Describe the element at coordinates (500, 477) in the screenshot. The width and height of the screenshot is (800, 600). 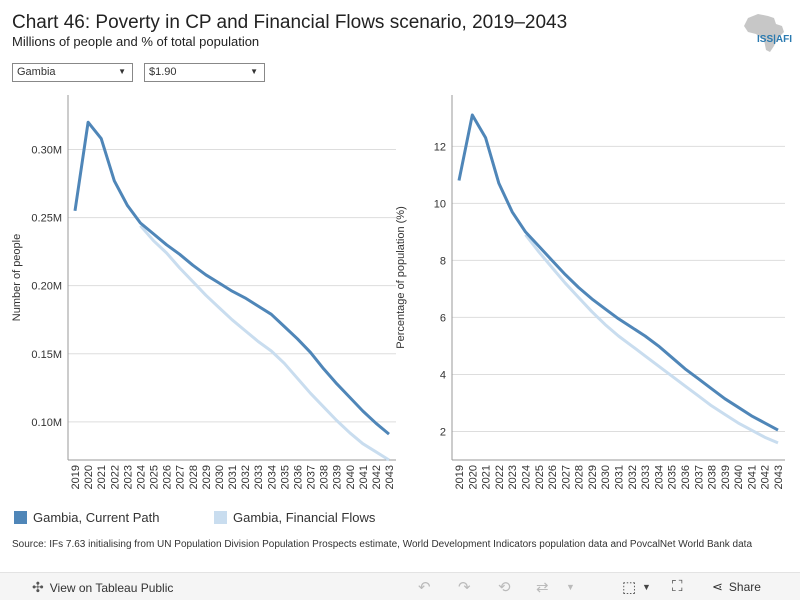
I see `percentage-xtick-label: 2022` at that location.